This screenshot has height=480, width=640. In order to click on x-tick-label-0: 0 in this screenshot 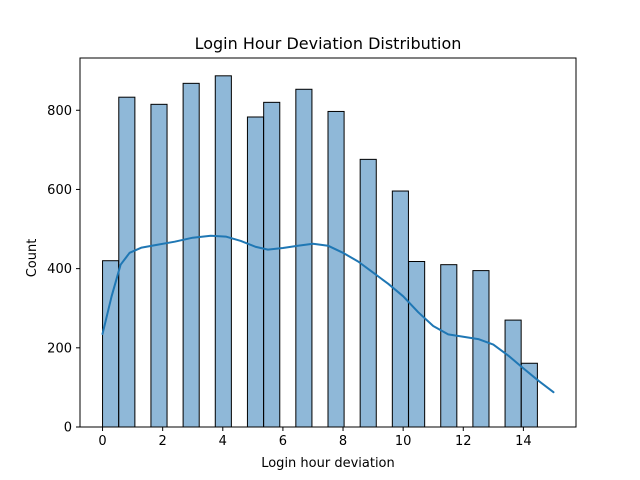, I will do `click(102, 441)`.